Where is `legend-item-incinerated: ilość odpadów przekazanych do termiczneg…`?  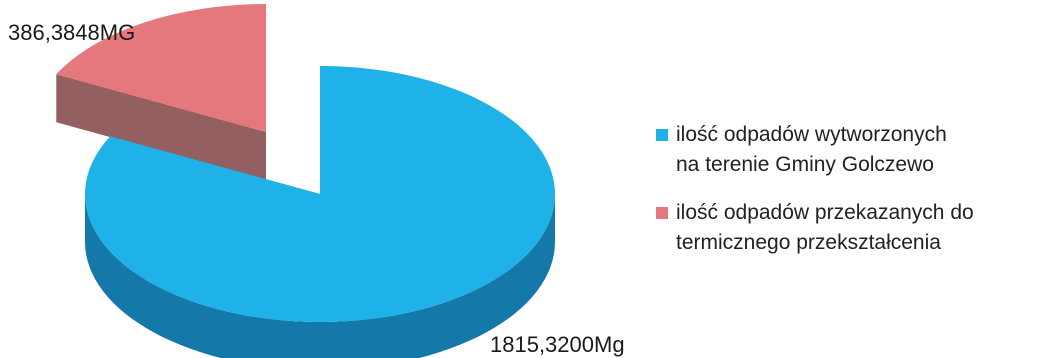 legend-item-incinerated: ilość odpadów przekazanych do termiczneg… is located at coordinates (848, 228).